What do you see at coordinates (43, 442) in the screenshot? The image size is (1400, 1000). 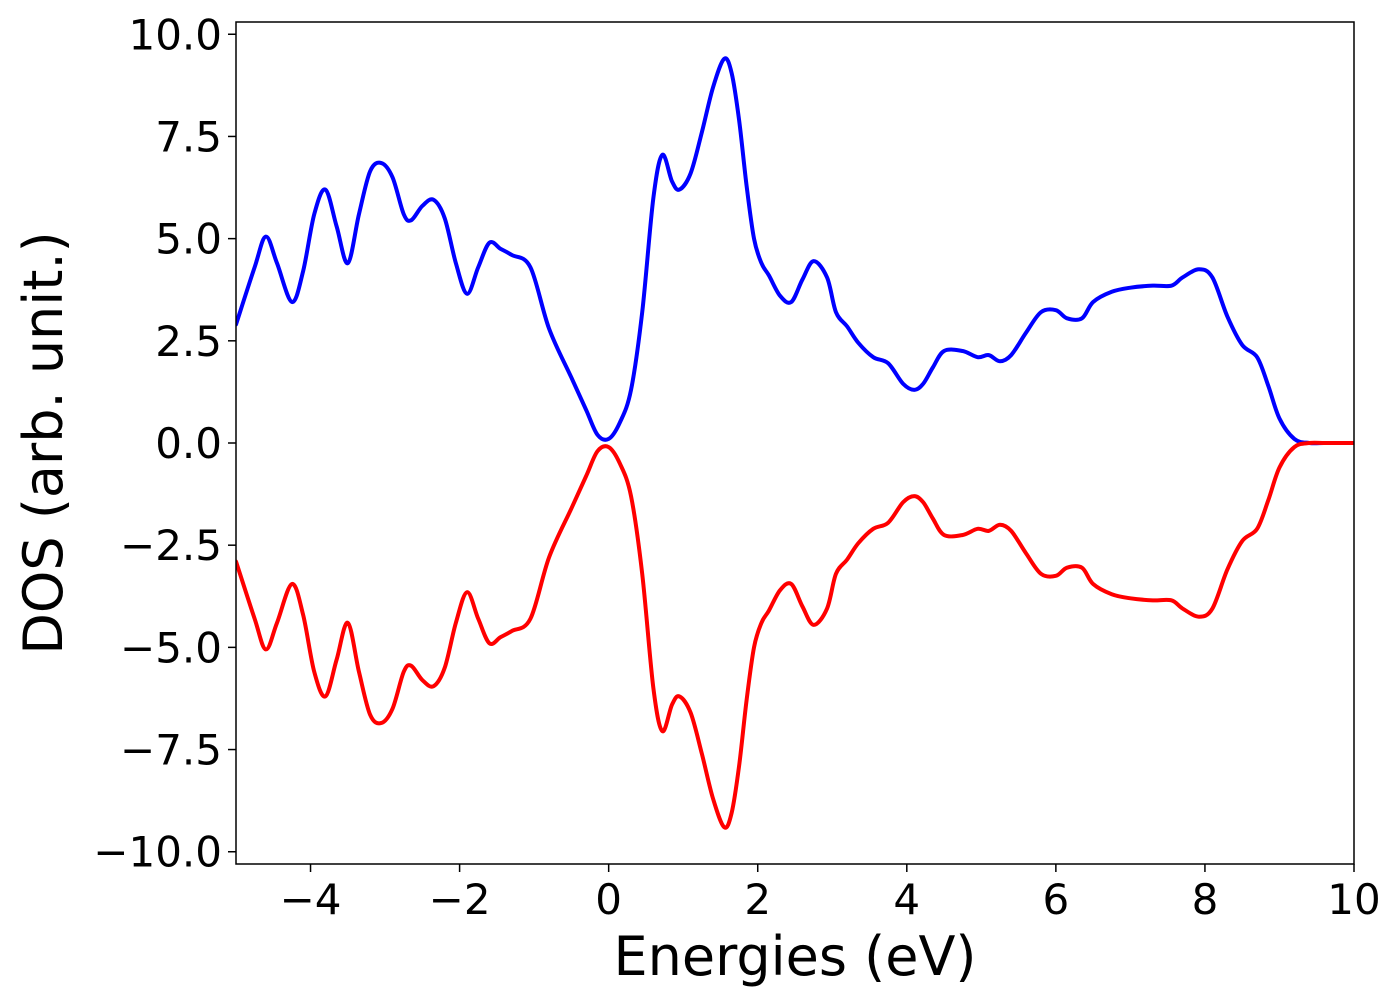 I see `y-axis-title: DOS (arb. unit.)` at bounding box center [43, 442].